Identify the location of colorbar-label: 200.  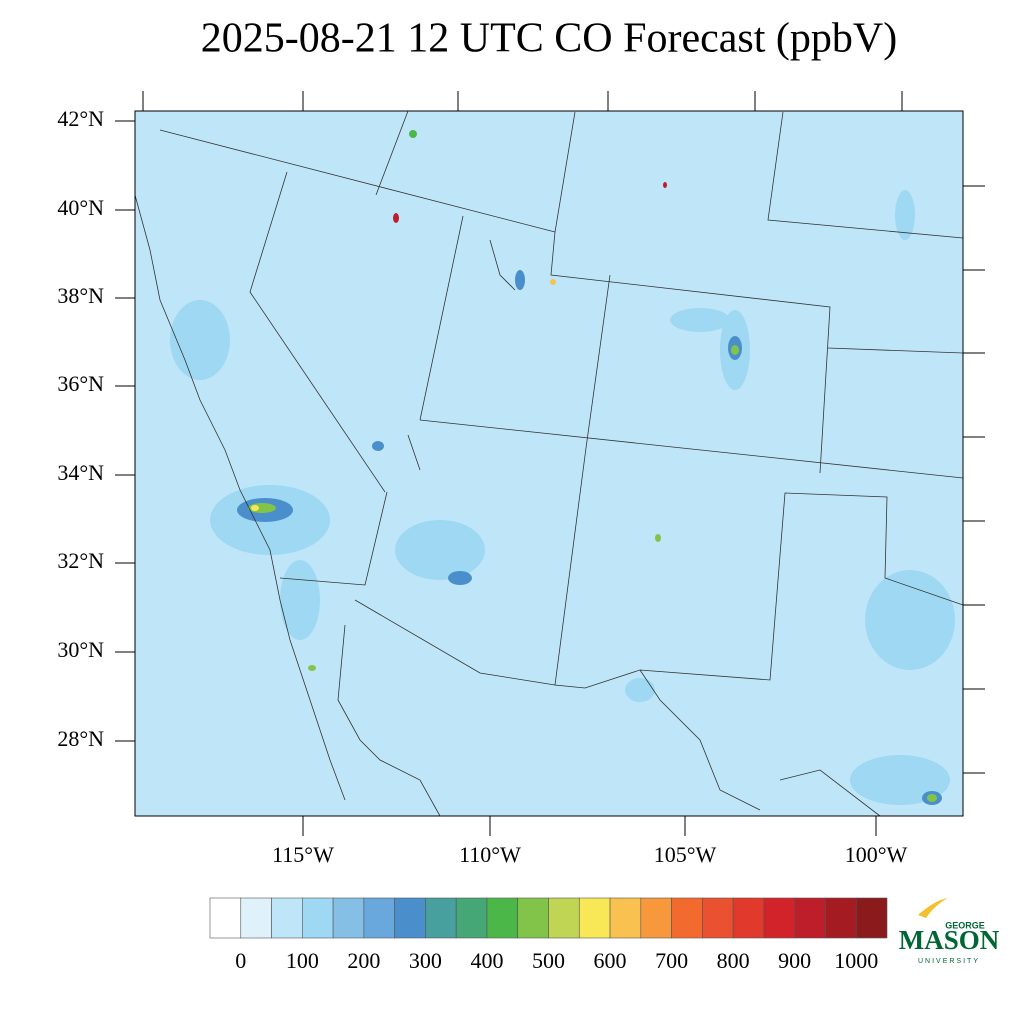
(363, 960).